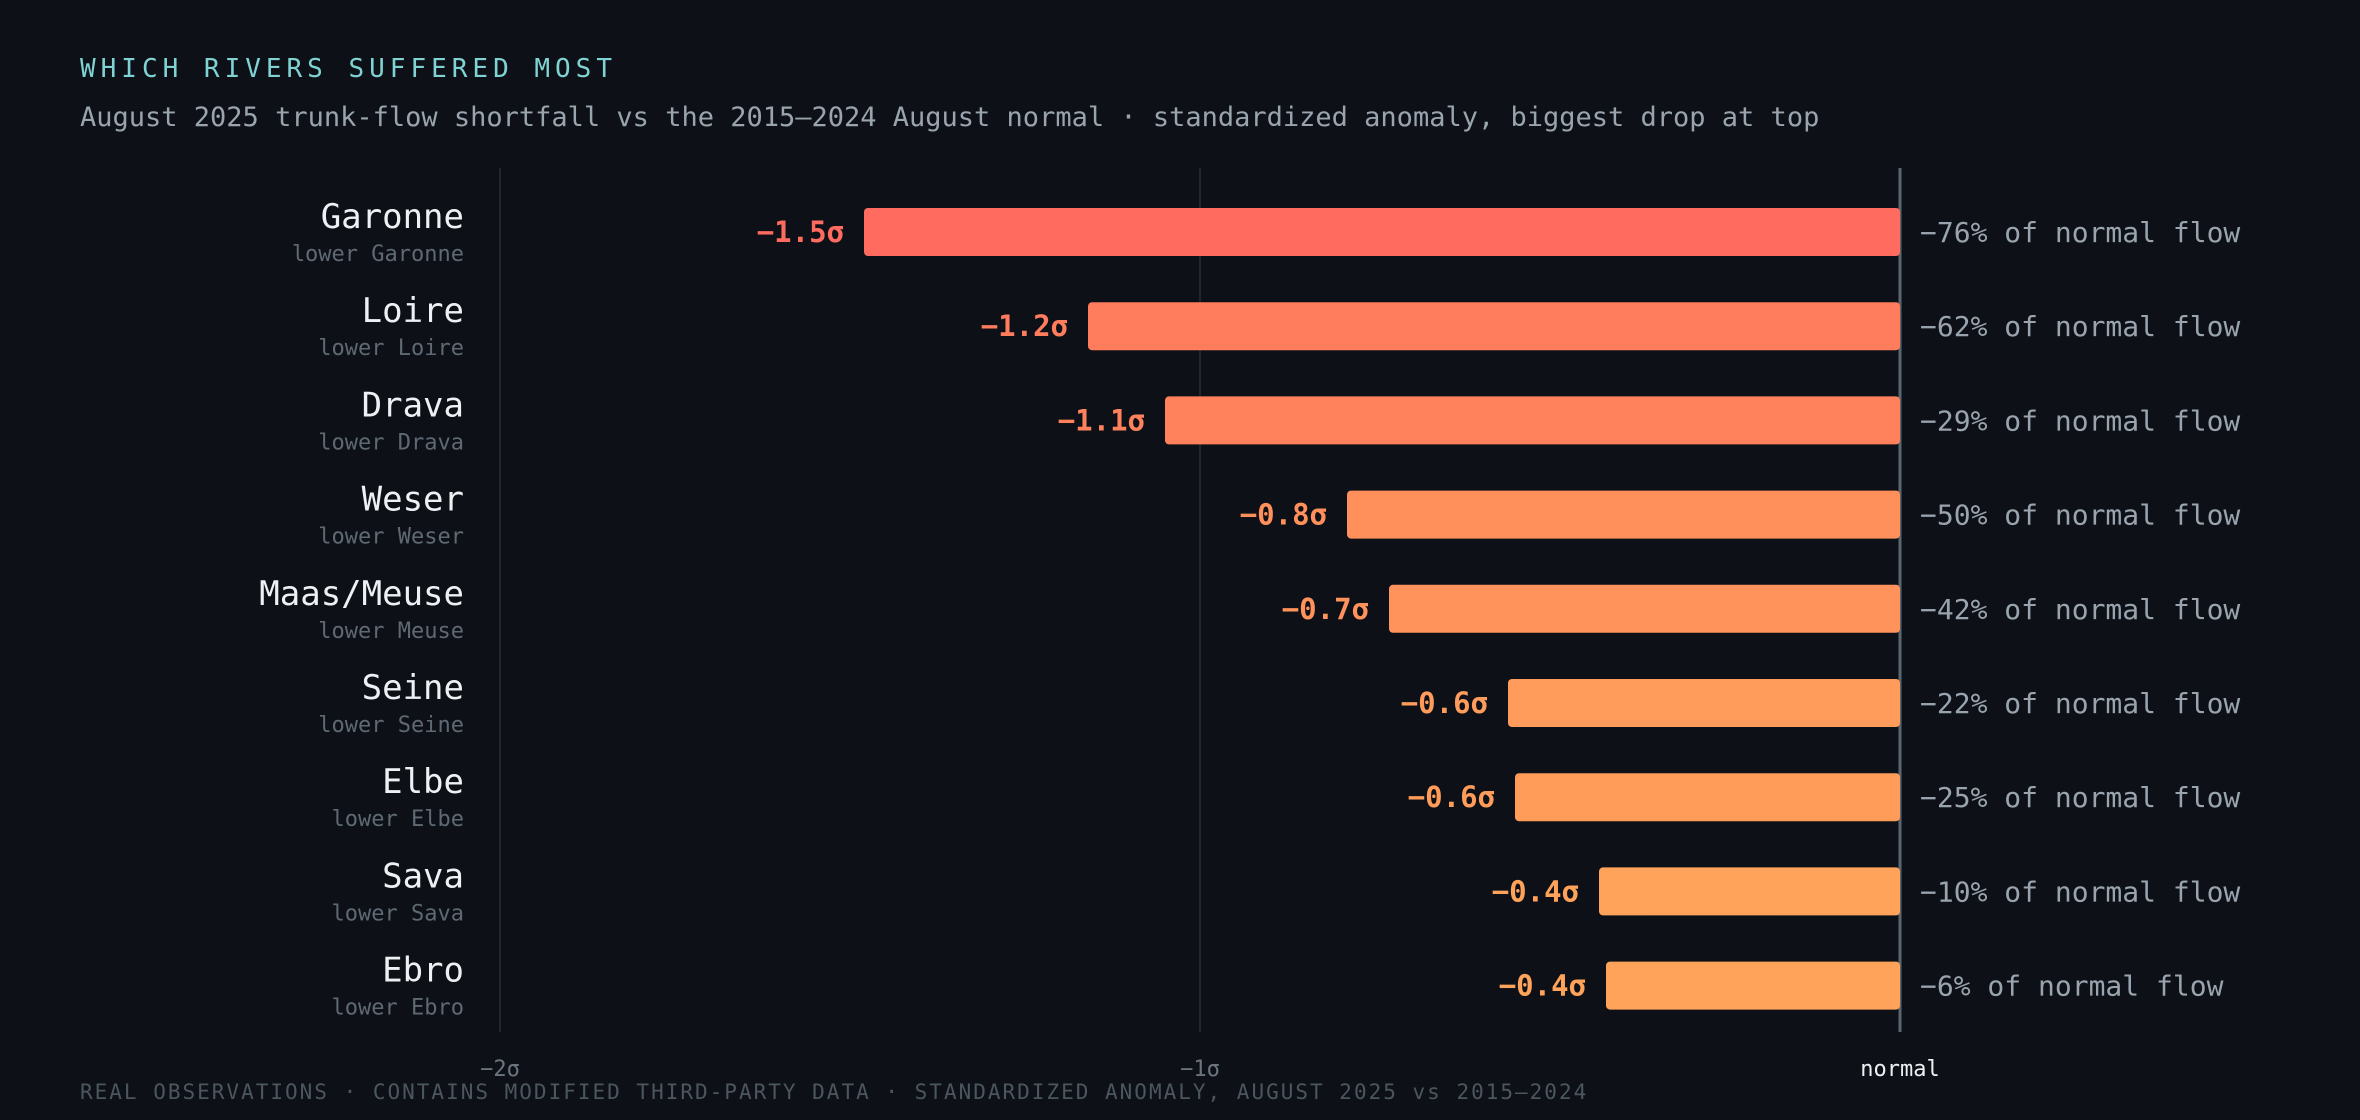 The image size is (2360, 1120). What do you see at coordinates (1532, 420) in the screenshot?
I see `bar-drava` at bounding box center [1532, 420].